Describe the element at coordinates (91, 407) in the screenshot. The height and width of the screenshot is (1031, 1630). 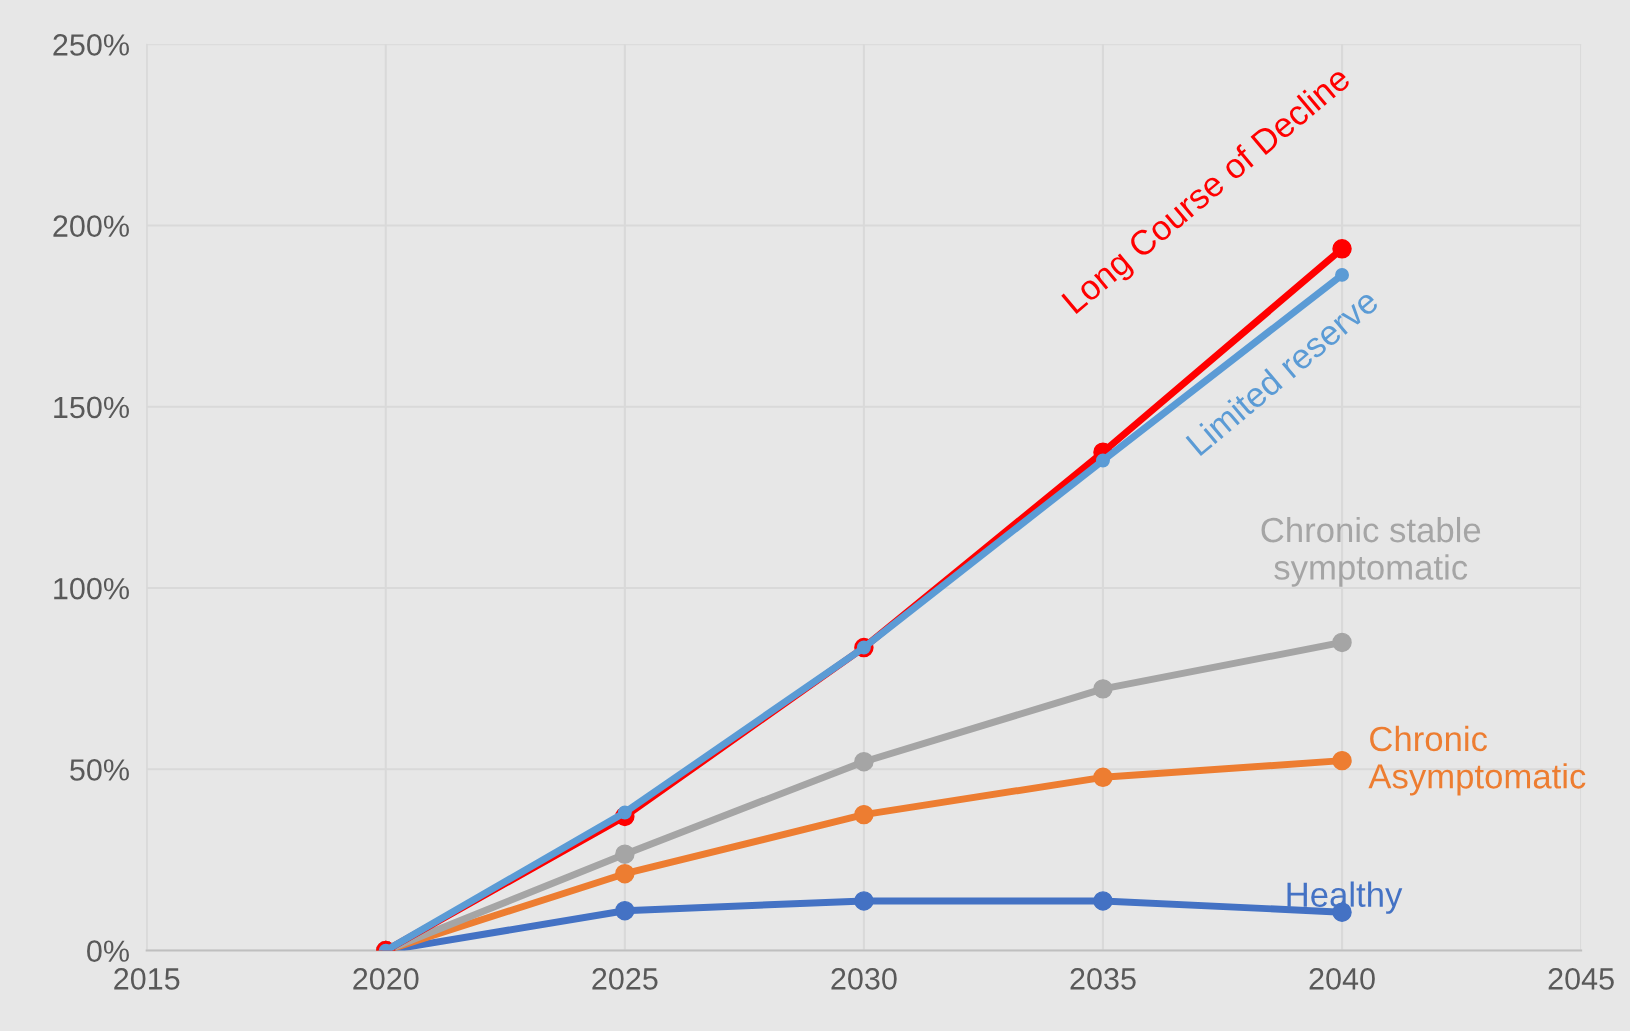
I see `y-tick-label: 150%` at that location.